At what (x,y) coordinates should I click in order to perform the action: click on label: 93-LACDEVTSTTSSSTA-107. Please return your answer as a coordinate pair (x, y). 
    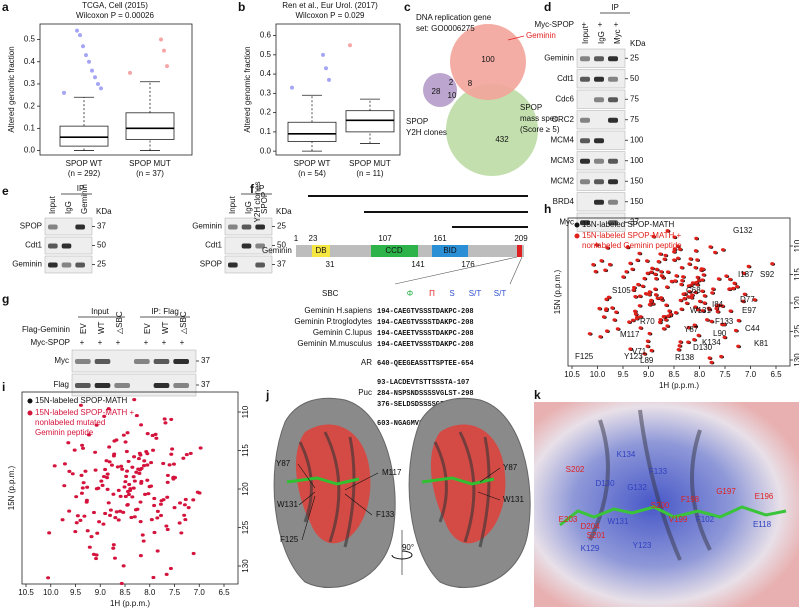
    Looking at the image, I should click on (423, 383).